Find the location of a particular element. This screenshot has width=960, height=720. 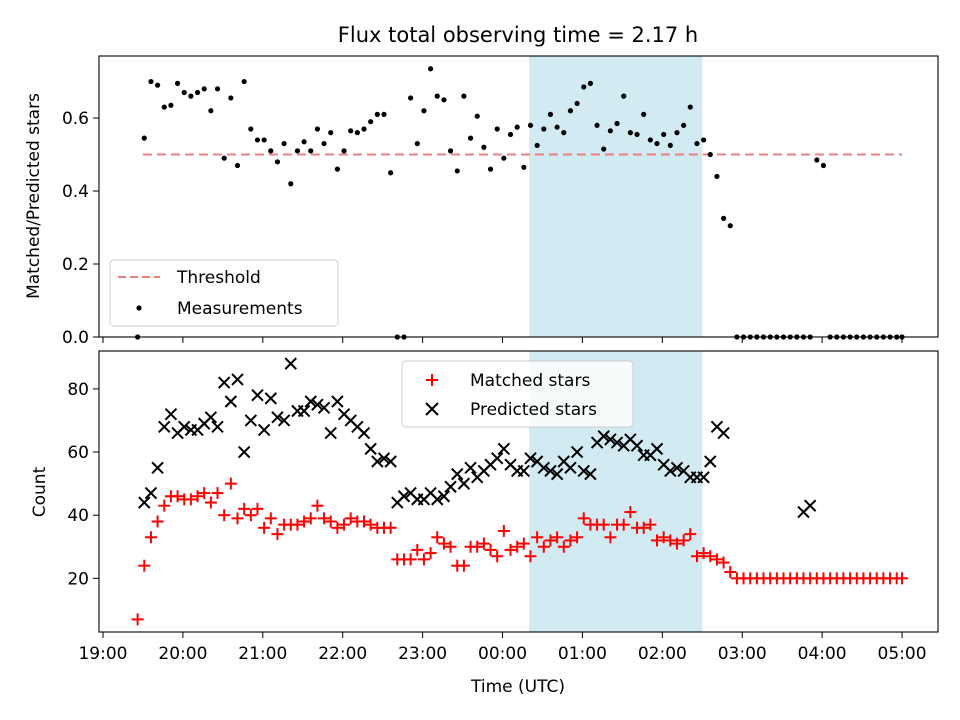

x-tick-label: 03:00 is located at coordinates (742, 654).